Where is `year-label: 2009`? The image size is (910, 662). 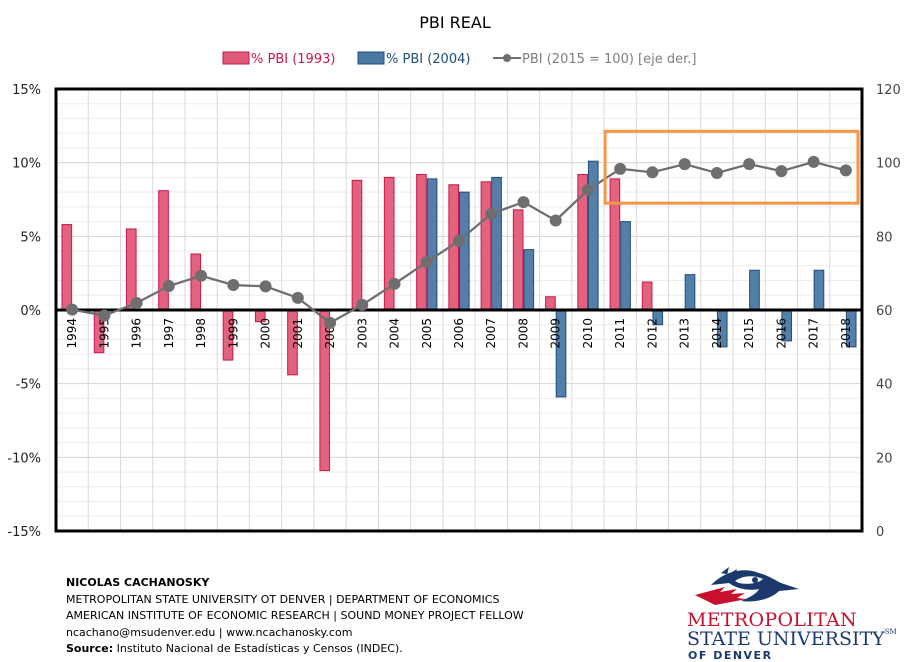
year-label: 2009 is located at coordinates (556, 333).